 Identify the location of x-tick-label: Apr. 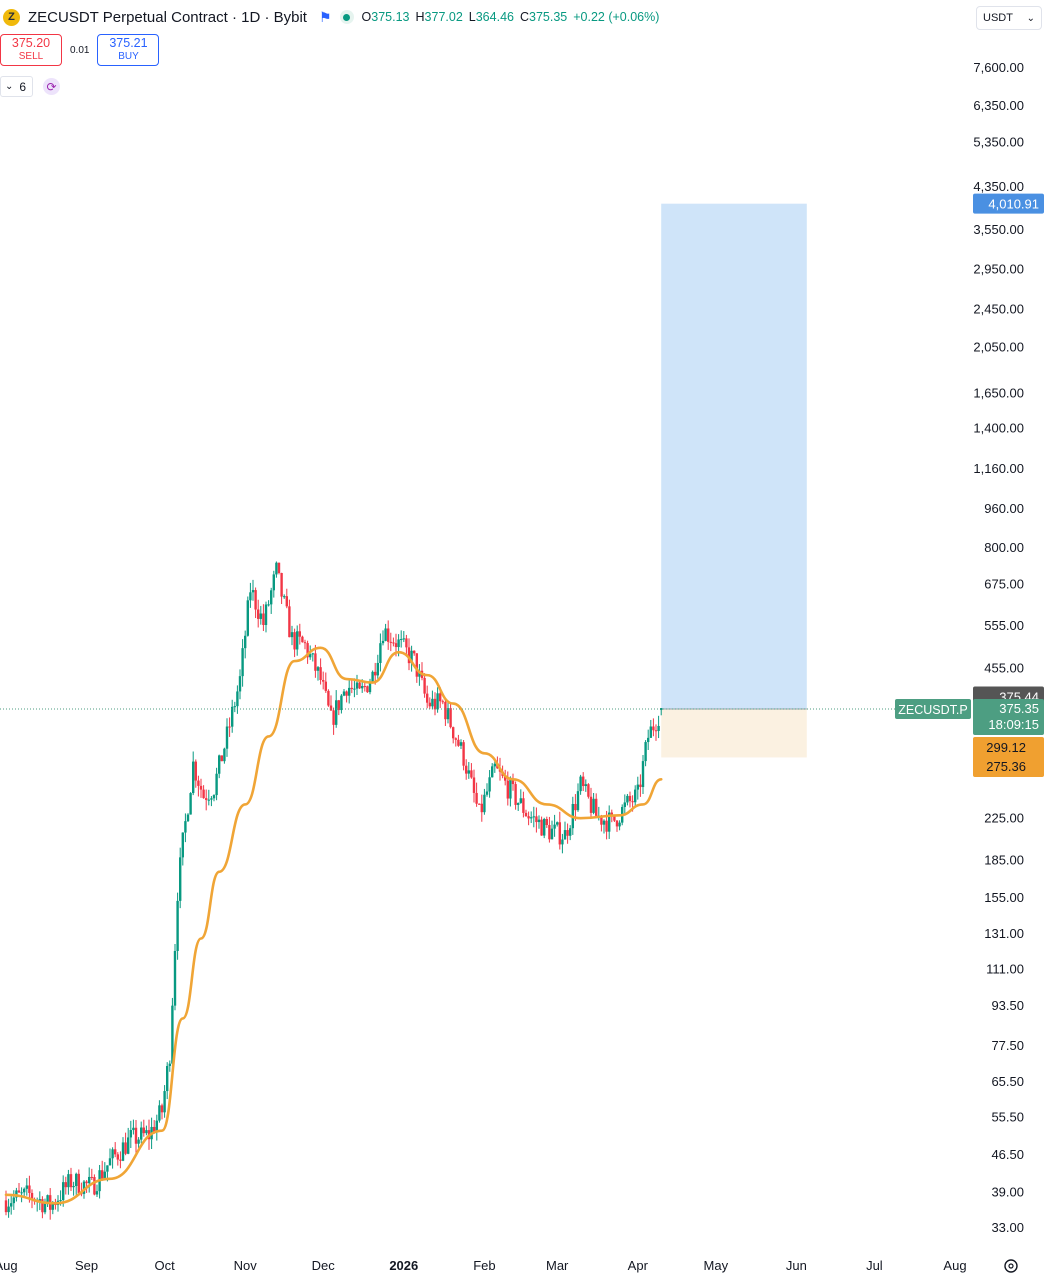
(638, 1265).